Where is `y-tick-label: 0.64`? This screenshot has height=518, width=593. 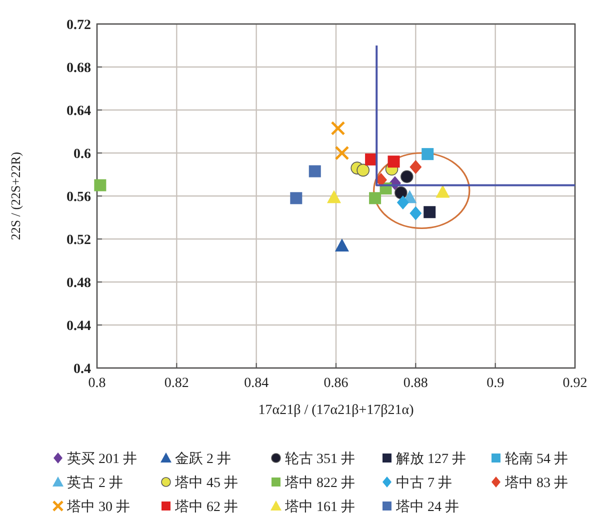
y-tick-label: 0.64 is located at coordinates (78, 111).